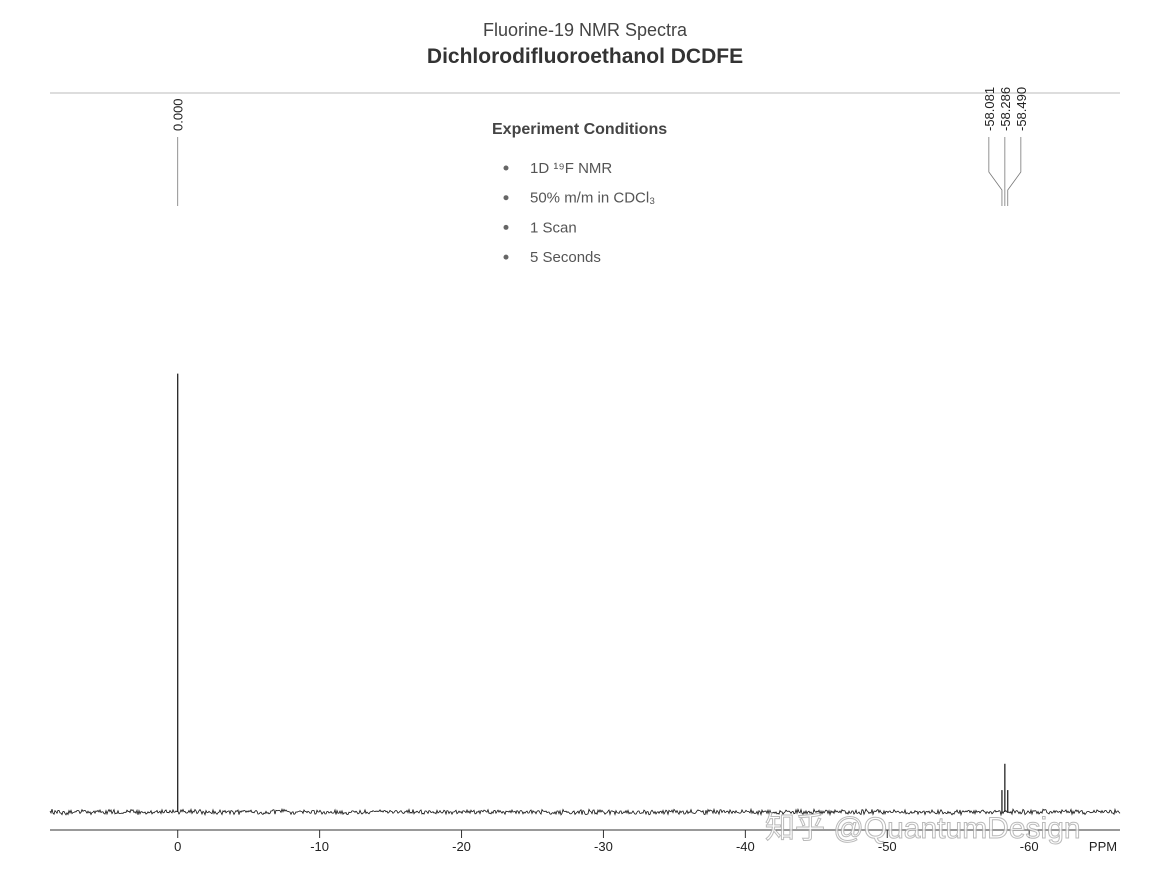  What do you see at coordinates (571, 168) in the screenshot?
I see `annotation: 1D ¹⁹F NMR` at bounding box center [571, 168].